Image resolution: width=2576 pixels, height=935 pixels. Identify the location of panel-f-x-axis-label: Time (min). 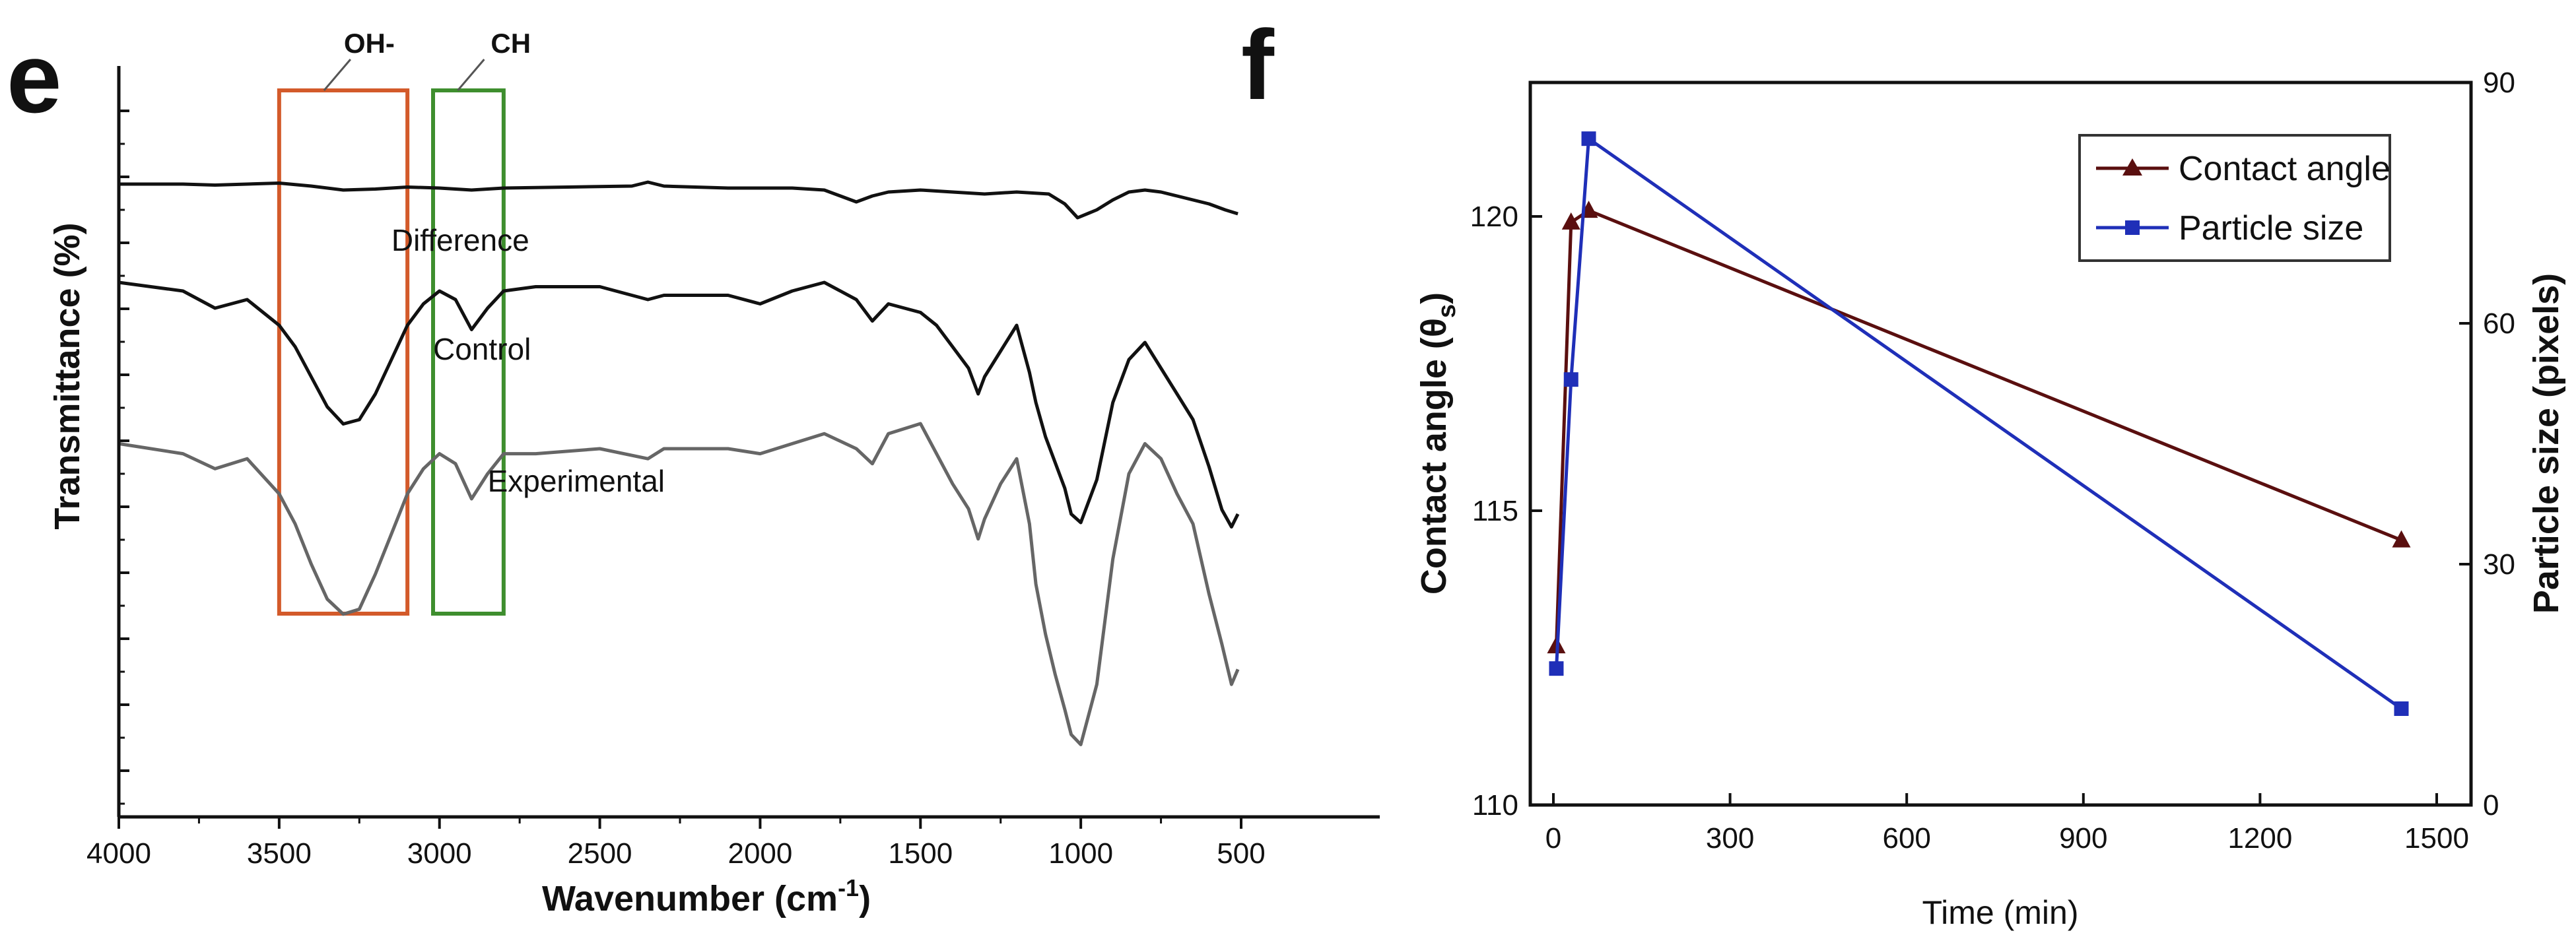
(2000, 912).